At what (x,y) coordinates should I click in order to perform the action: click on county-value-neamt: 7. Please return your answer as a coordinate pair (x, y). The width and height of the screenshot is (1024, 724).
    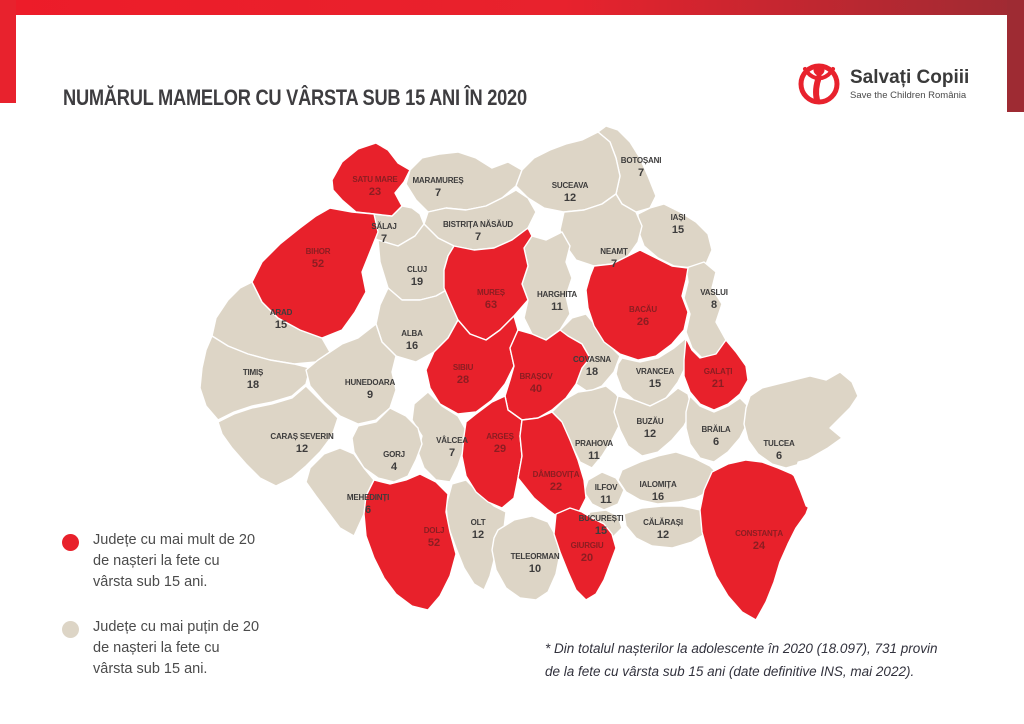
    Looking at the image, I should click on (614, 264).